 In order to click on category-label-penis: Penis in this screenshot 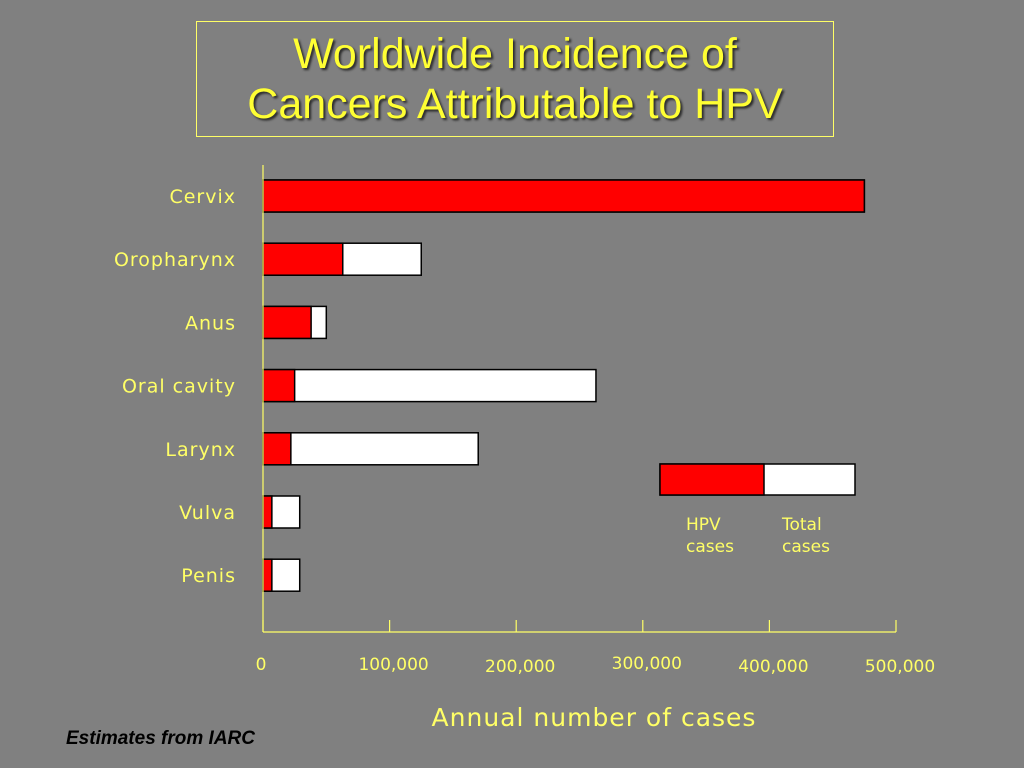, I will do `click(208, 576)`.